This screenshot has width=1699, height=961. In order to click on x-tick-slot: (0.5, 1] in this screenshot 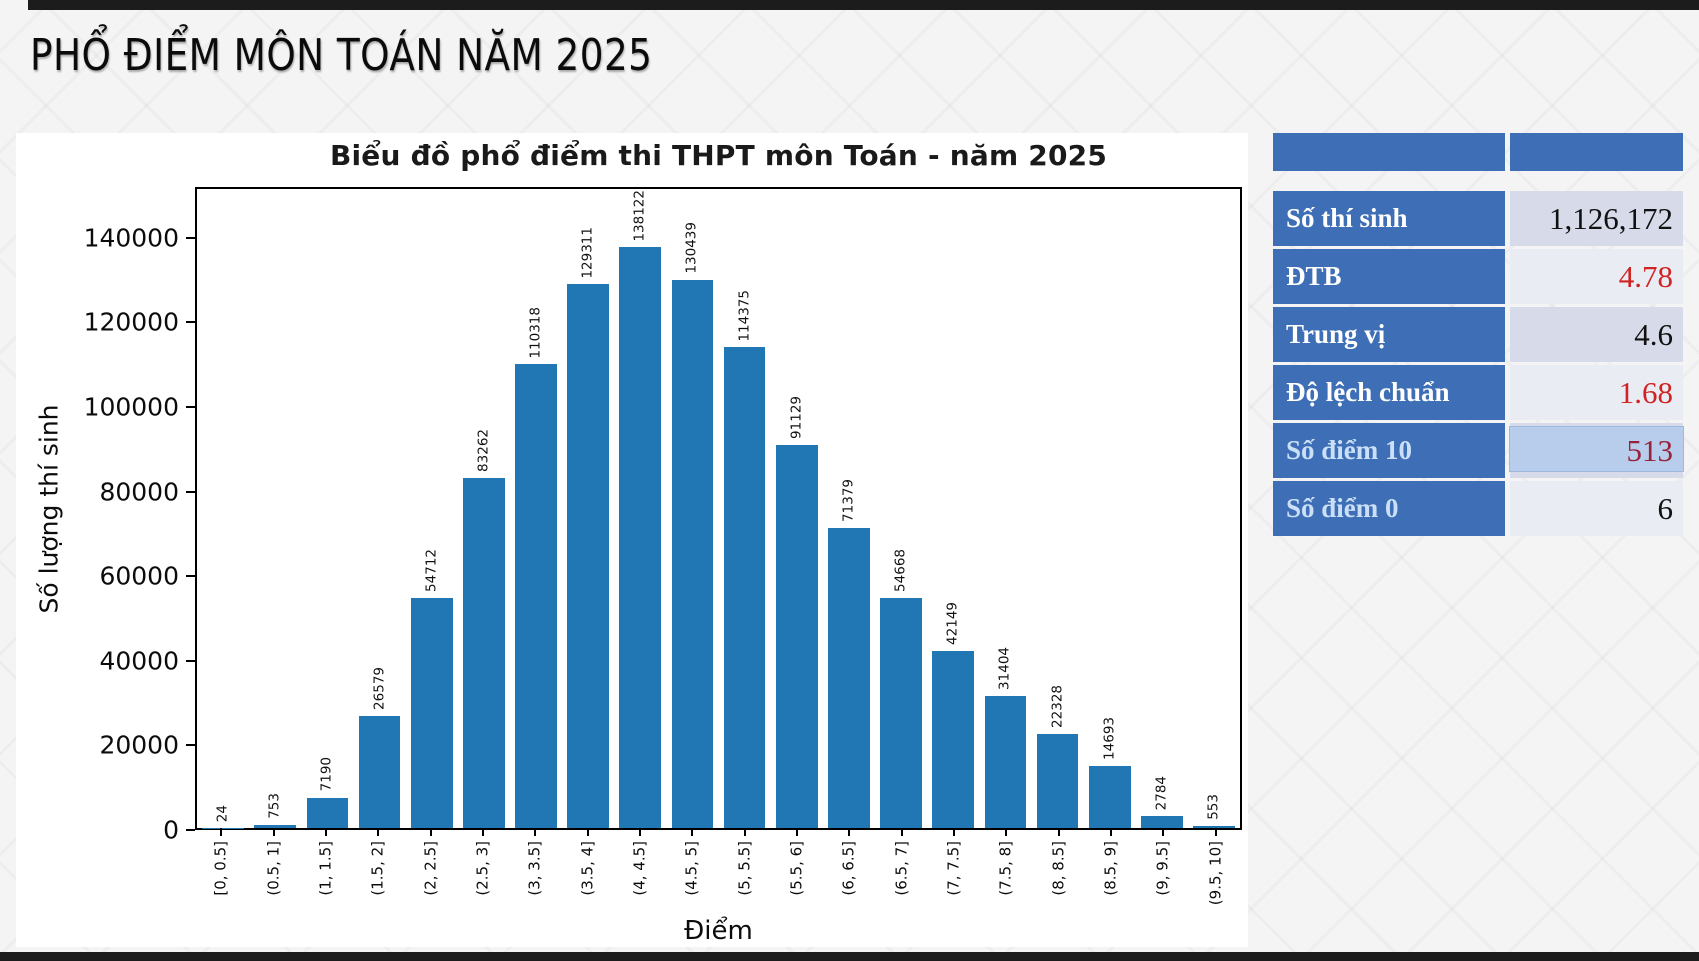, I will do `click(273, 893)`.